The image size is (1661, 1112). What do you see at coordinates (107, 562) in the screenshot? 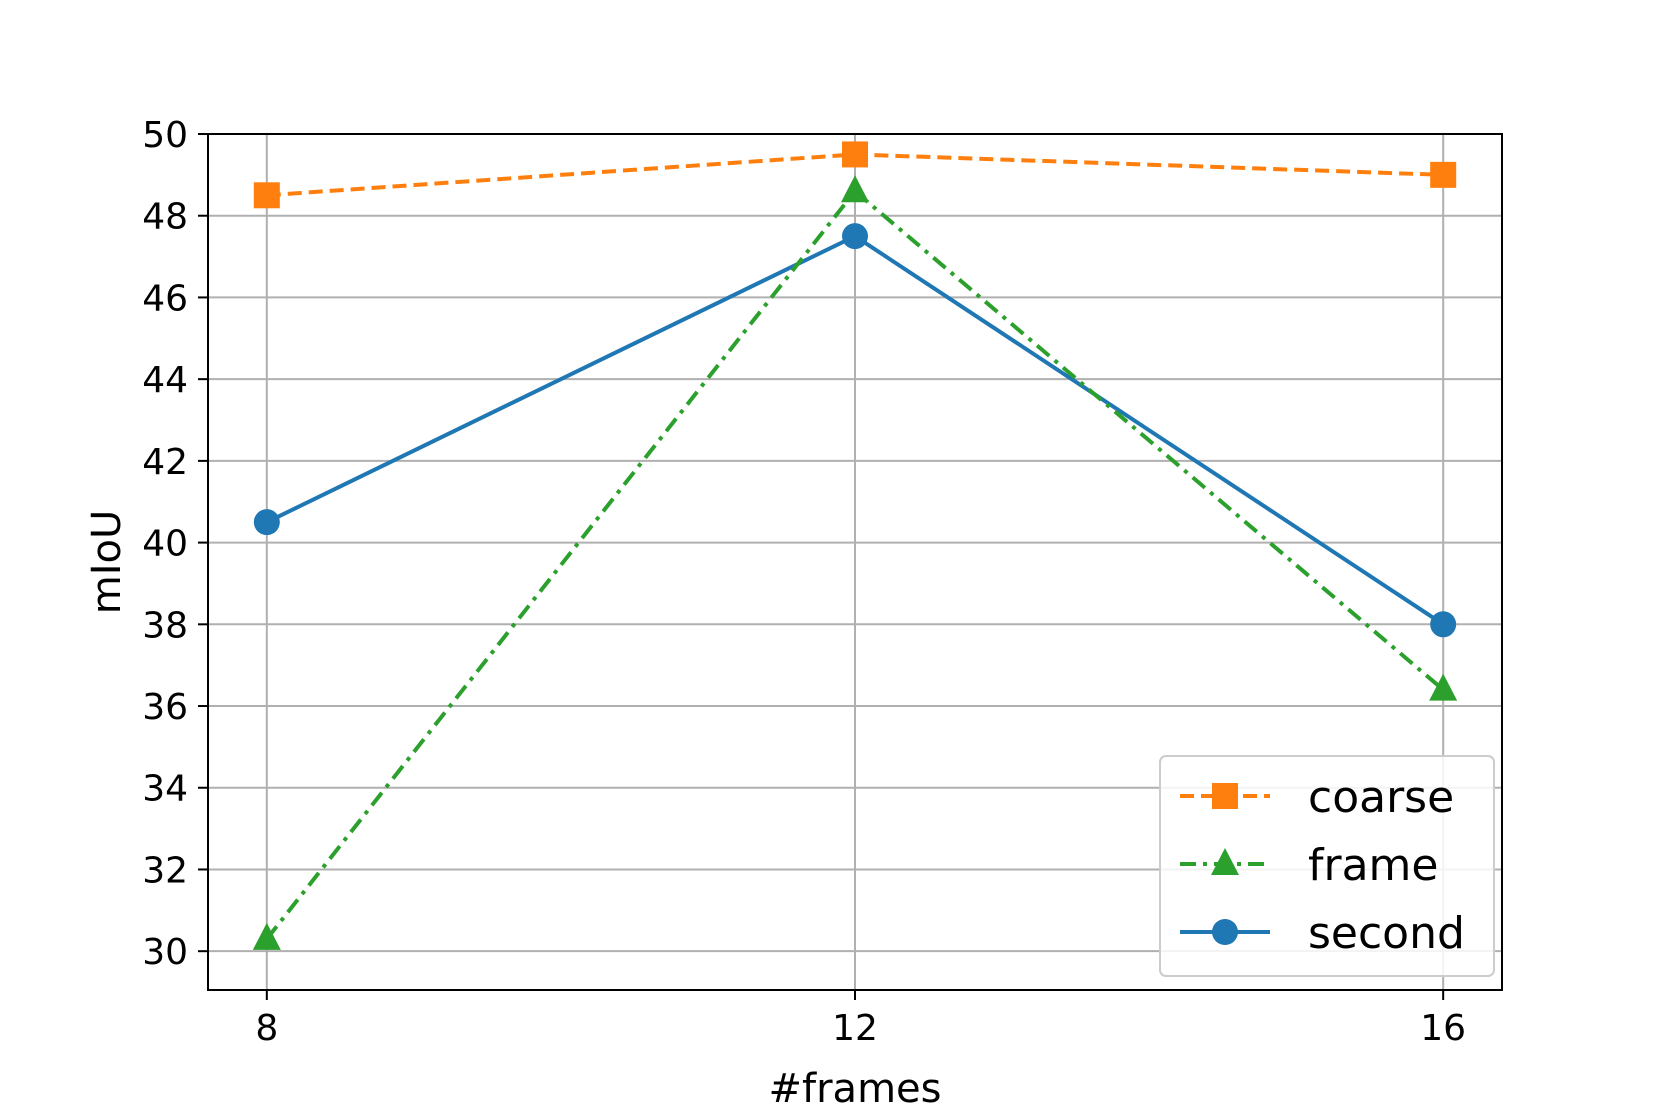
I see `y-axis-label: mIoU` at bounding box center [107, 562].